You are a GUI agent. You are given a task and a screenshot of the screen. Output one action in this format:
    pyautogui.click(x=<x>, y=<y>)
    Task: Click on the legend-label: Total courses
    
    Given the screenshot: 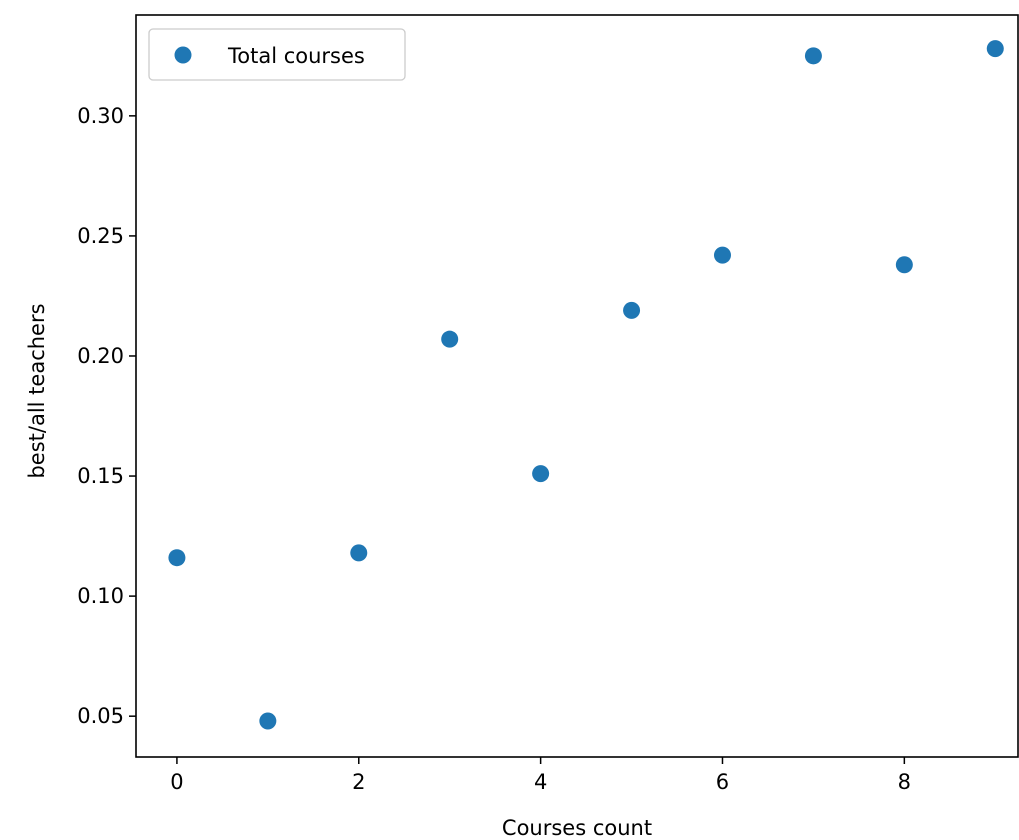 What is the action you would take?
    pyautogui.click(x=296, y=56)
    